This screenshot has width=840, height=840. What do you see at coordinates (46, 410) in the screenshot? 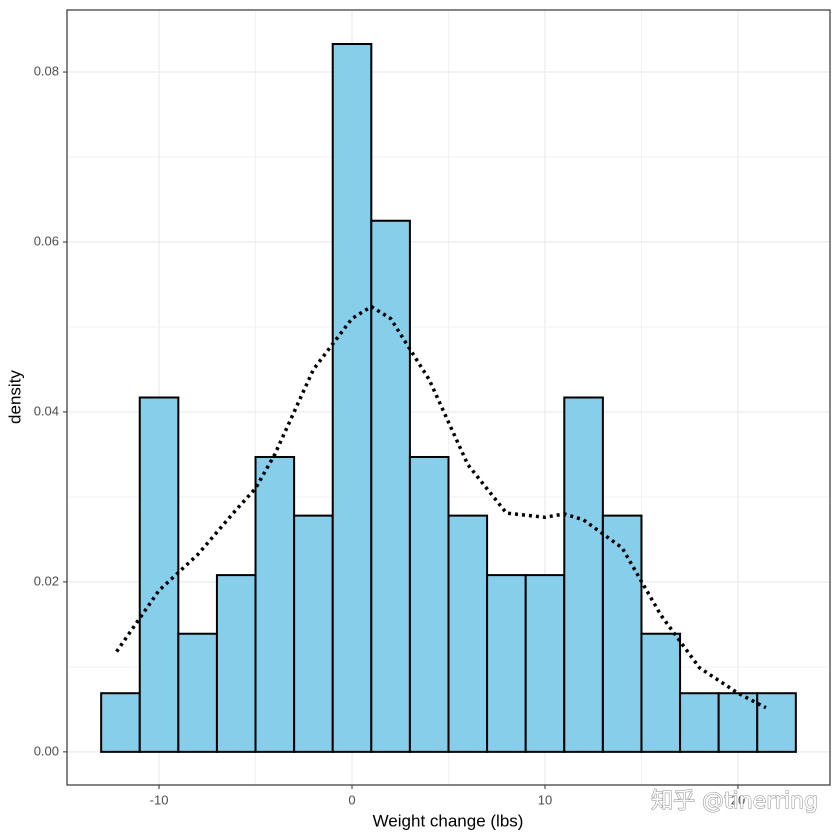
I see `y-tick-label: 0.04` at bounding box center [46, 410].